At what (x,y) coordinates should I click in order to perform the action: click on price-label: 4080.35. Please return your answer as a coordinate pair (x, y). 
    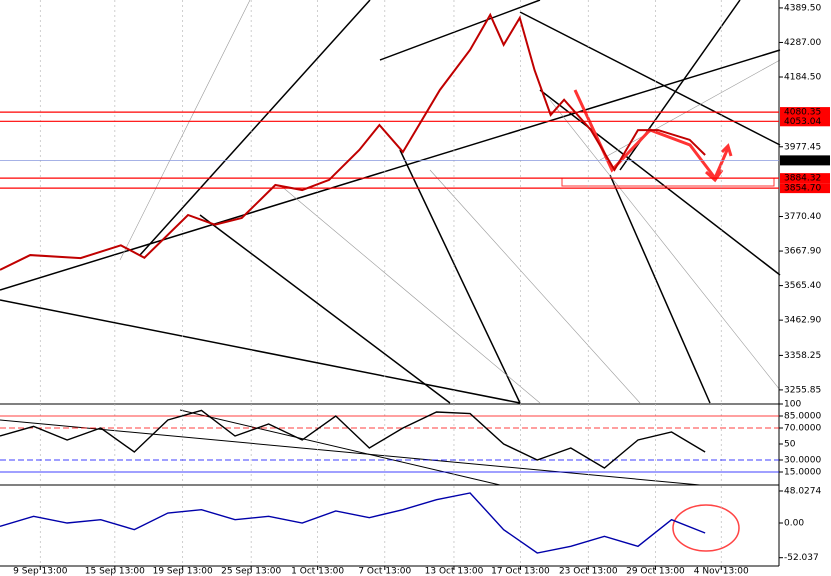
    Looking at the image, I should click on (802, 113).